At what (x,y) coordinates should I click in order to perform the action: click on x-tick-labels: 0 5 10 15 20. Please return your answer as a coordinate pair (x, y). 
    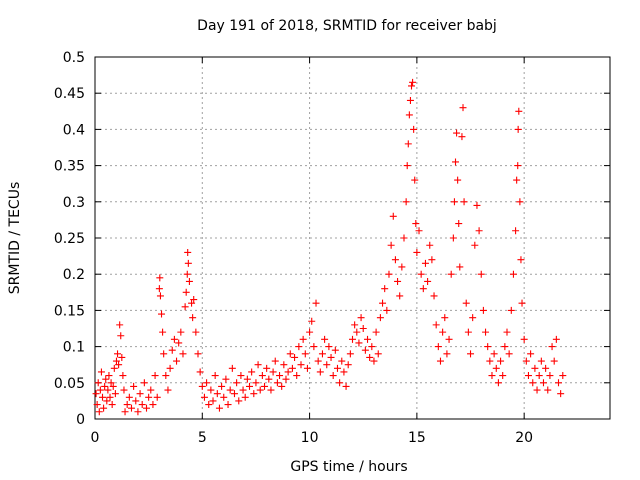
    Looking at the image, I should click on (312, 438).